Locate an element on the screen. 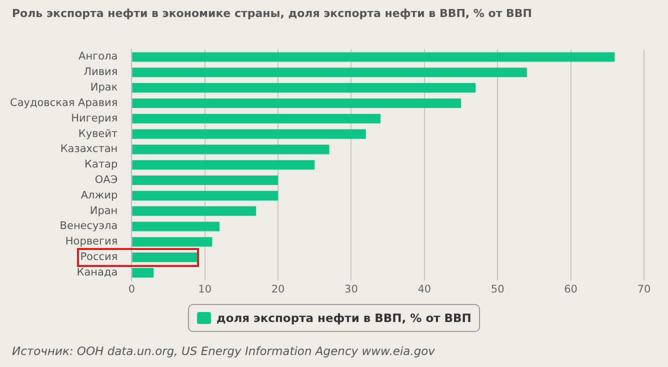 This screenshot has width=668, height=367. y-tick-label: Норвегия is located at coordinates (91, 242).